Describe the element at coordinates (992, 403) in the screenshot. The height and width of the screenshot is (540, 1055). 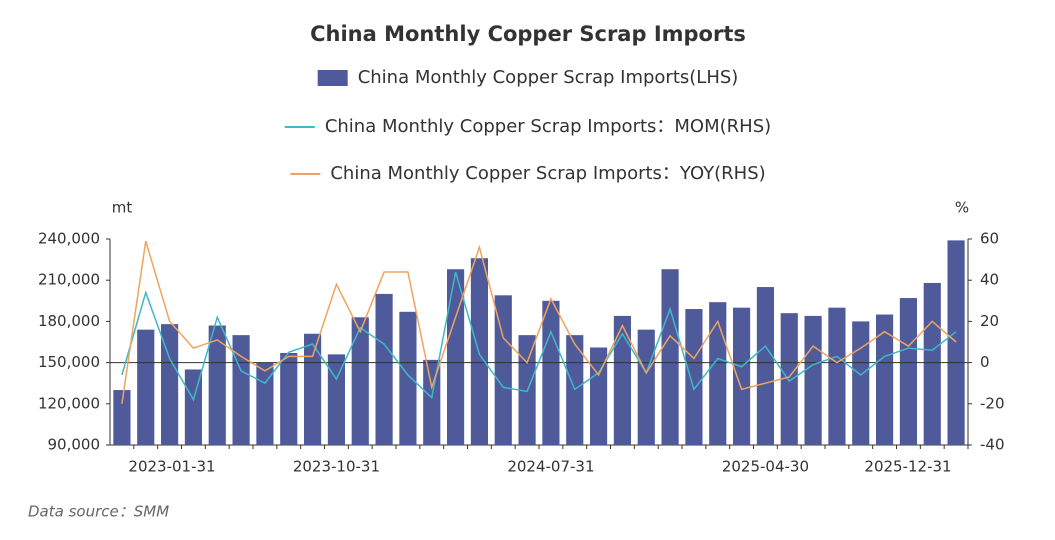
I see `y2-tick-label: -20` at that location.